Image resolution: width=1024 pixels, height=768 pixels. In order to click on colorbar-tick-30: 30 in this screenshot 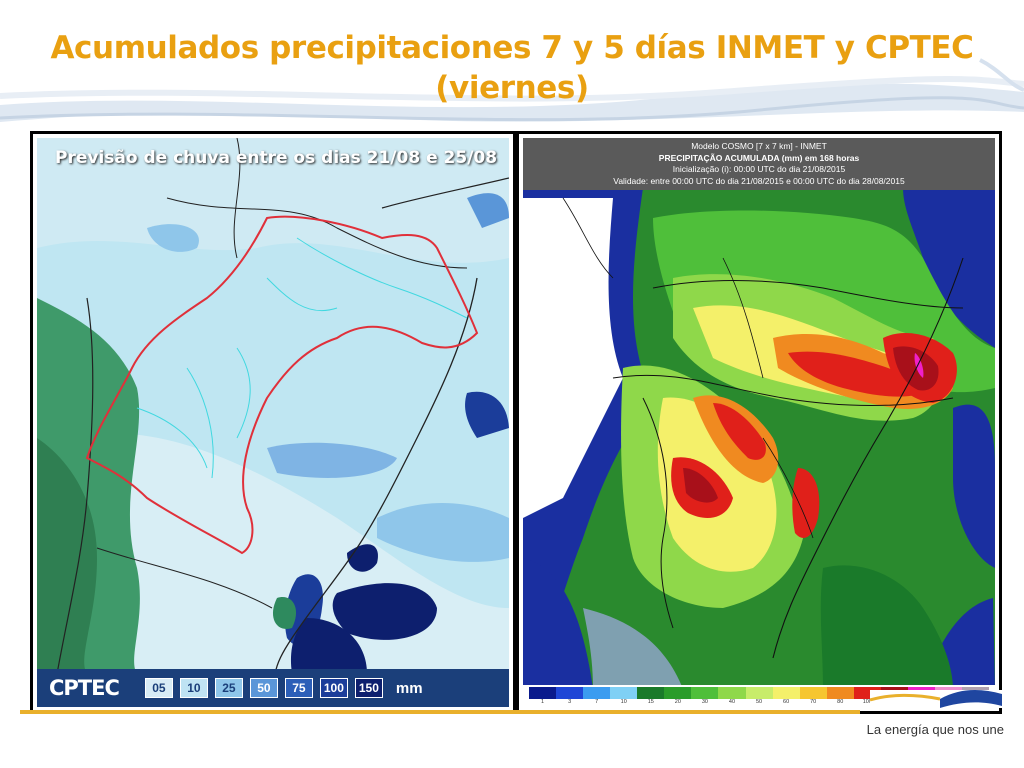, I will do `click(704, 702)`.